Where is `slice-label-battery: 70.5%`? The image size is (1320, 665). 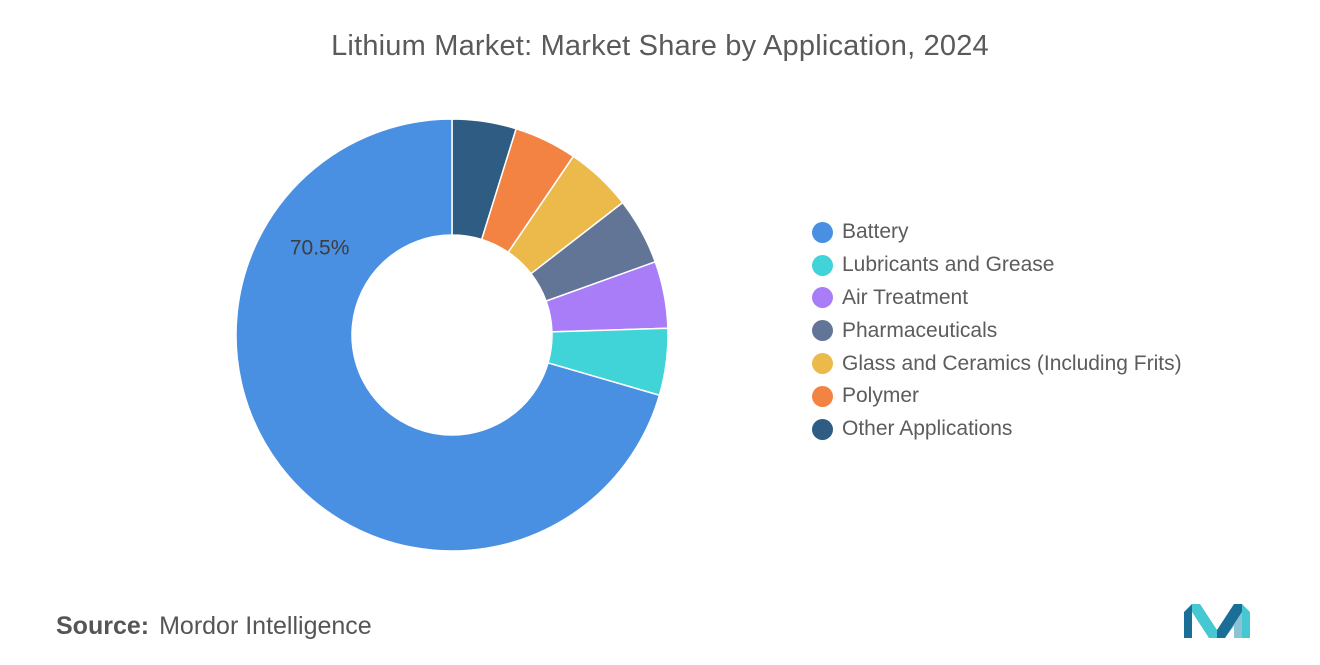
slice-label-battery: 70.5% is located at coordinates (320, 247).